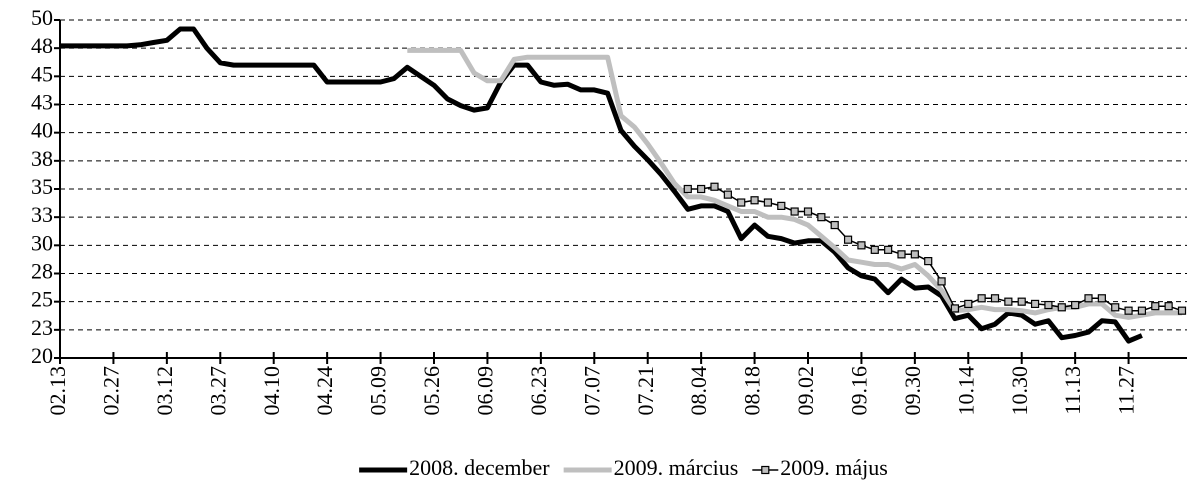  What do you see at coordinates (324, 391) in the screenshot?
I see `x-tick-label: 04.24` at bounding box center [324, 391].